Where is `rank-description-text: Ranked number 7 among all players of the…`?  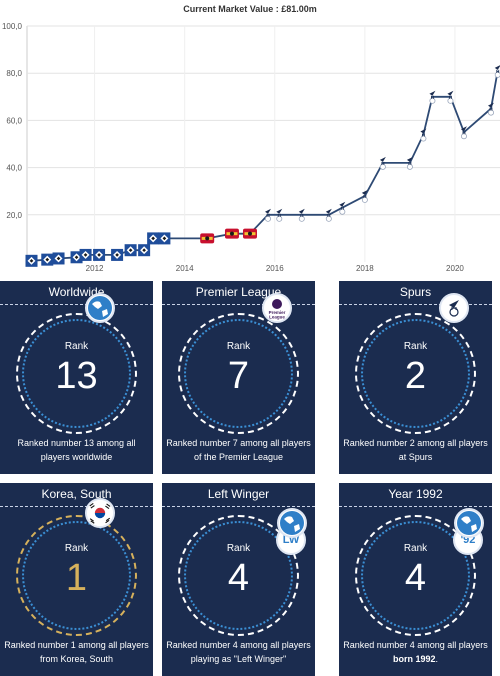
rank-description-text: Ranked number 7 among all players of the… is located at coordinates (238, 450).